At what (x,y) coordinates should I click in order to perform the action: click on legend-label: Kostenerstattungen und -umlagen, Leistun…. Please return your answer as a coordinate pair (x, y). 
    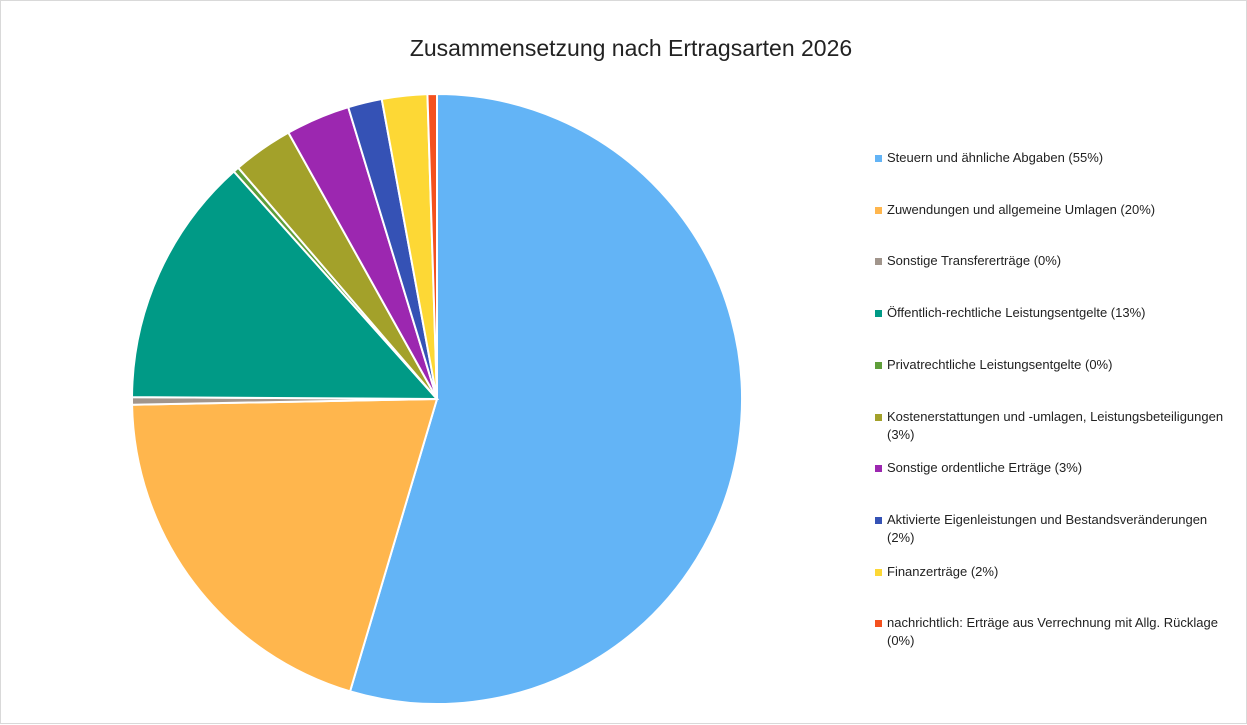
    Looking at the image, I should click on (1055, 425).